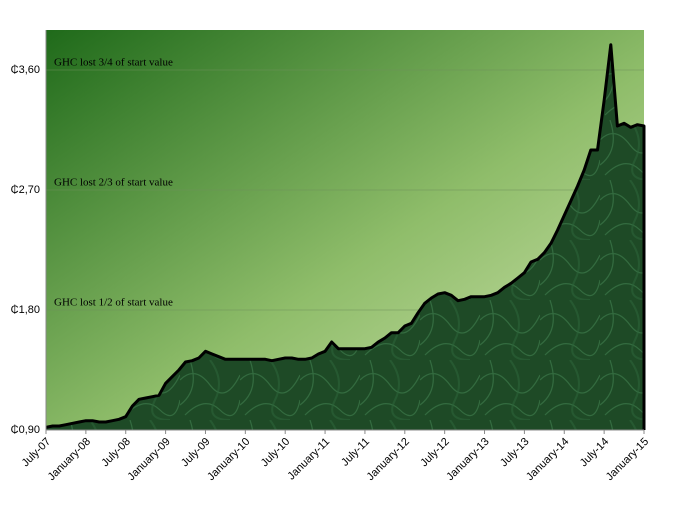 The image size is (680, 515). Describe the element at coordinates (25, 310) in the screenshot. I see `y-tick-label: ₵1,80` at that location.